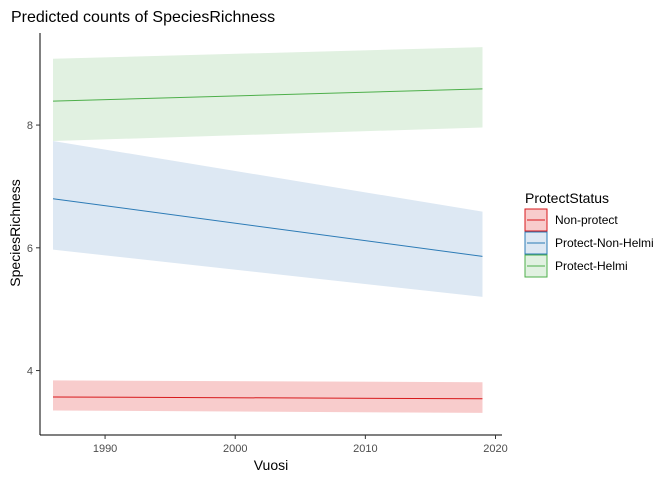  Describe the element at coordinates (591, 266) in the screenshot. I see `legend-label-2: Protect-Helmi` at that location.